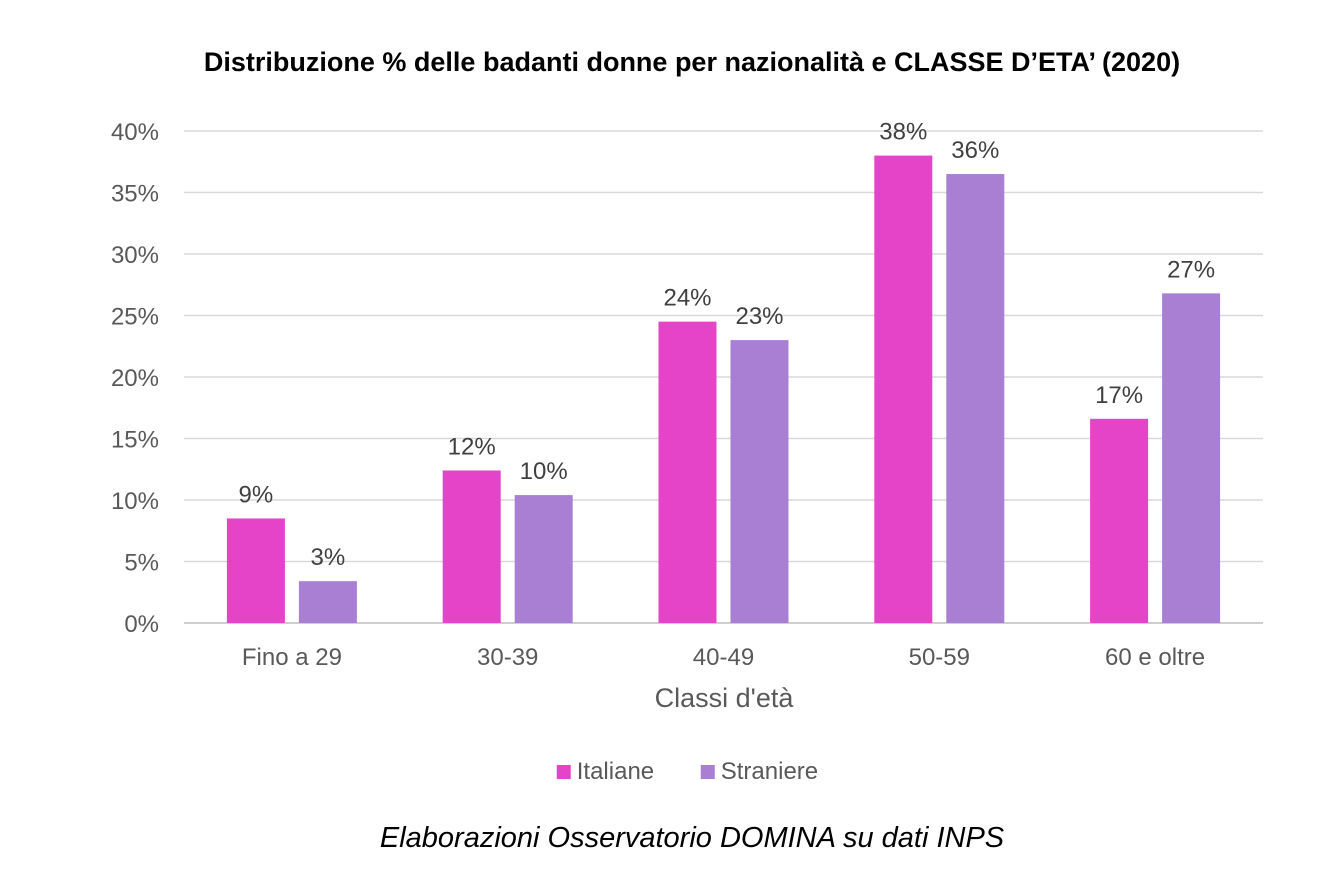 This screenshot has width=1330, height=878. I want to click on x-category-label: 60 e oltre, so click(1155, 657).